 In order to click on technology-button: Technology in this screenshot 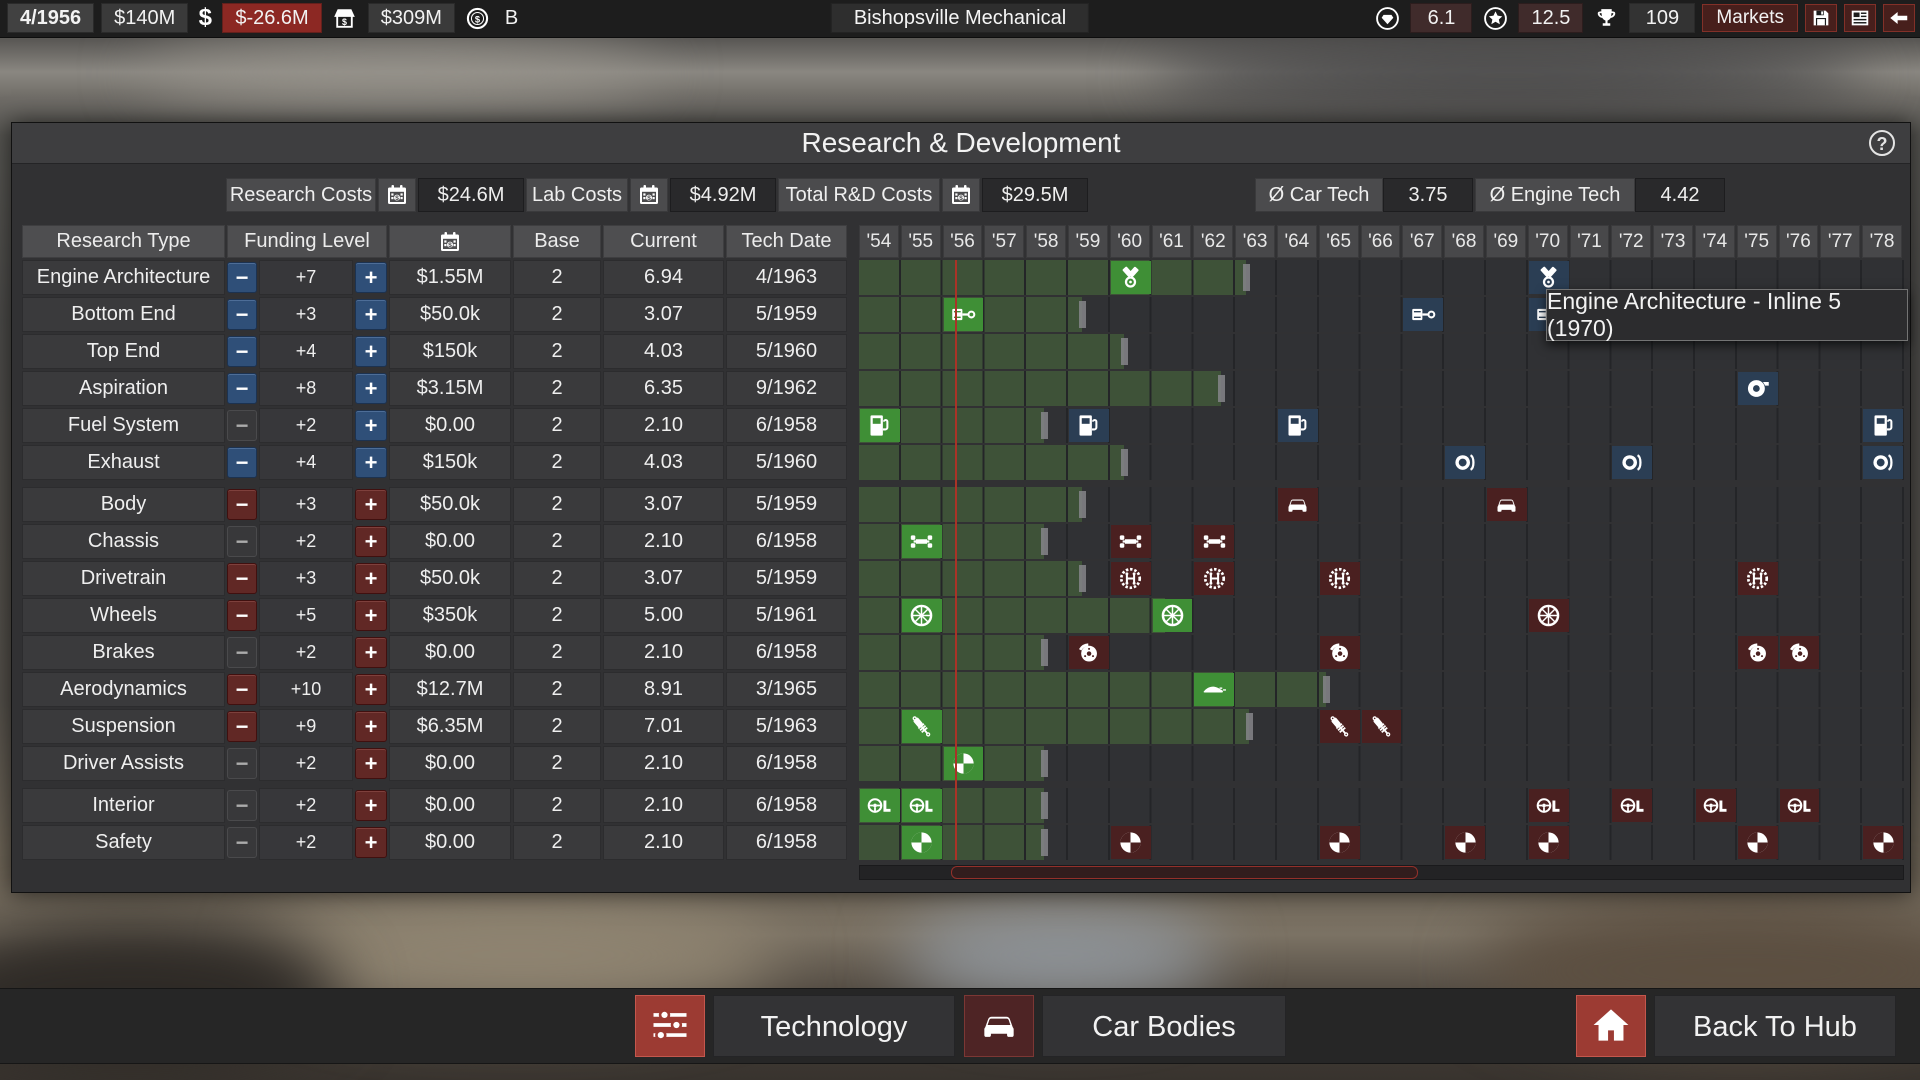, I will do `click(834, 1026)`.